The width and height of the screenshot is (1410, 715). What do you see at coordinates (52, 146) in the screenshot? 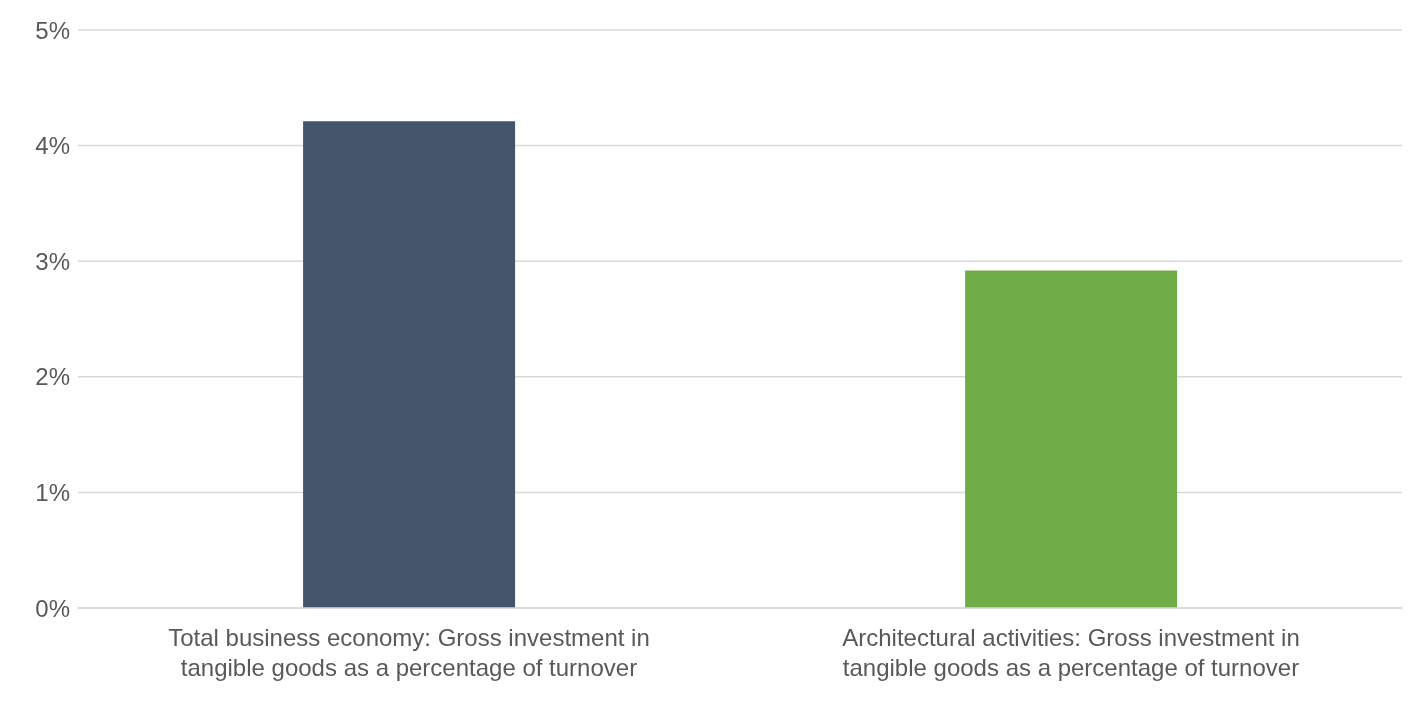
I see `y-tick-label: 4%` at bounding box center [52, 146].